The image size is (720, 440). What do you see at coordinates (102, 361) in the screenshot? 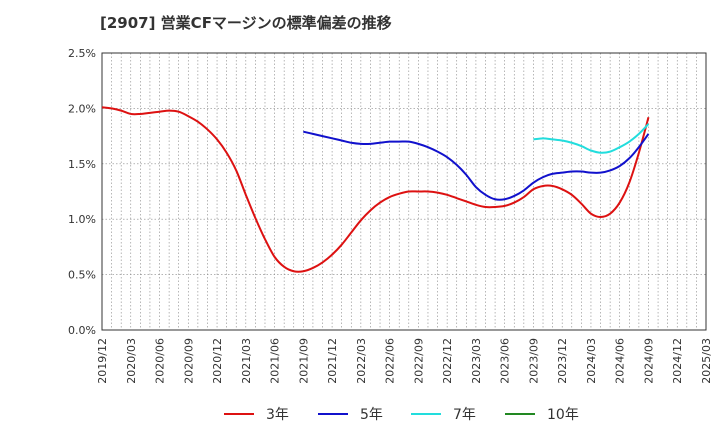
I see `x-tick-label: 2019/12` at bounding box center [102, 361].